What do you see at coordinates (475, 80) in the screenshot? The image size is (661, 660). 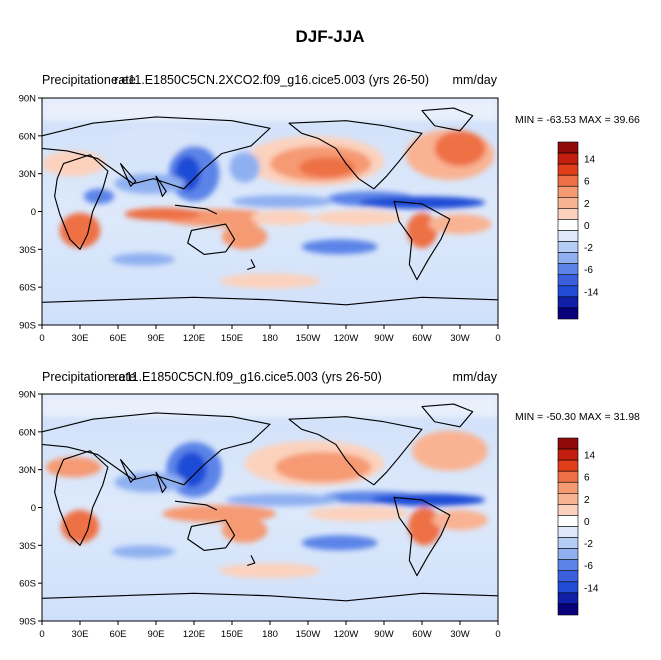 I see `panel-1-units: mm/day` at bounding box center [475, 80].